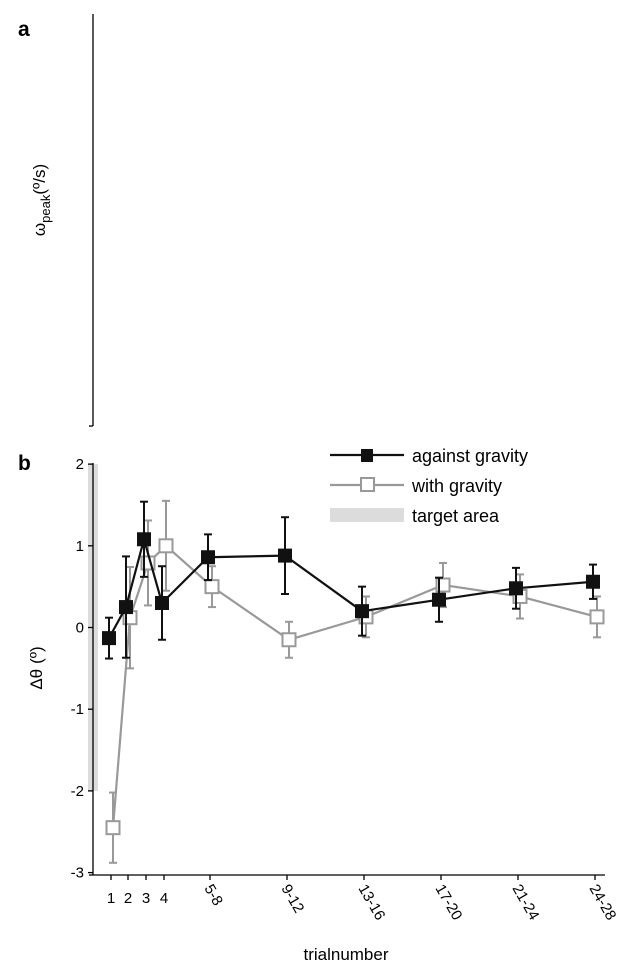  Describe the element at coordinates (128, 898) in the screenshot. I see `x-tick-label: 2` at that location.